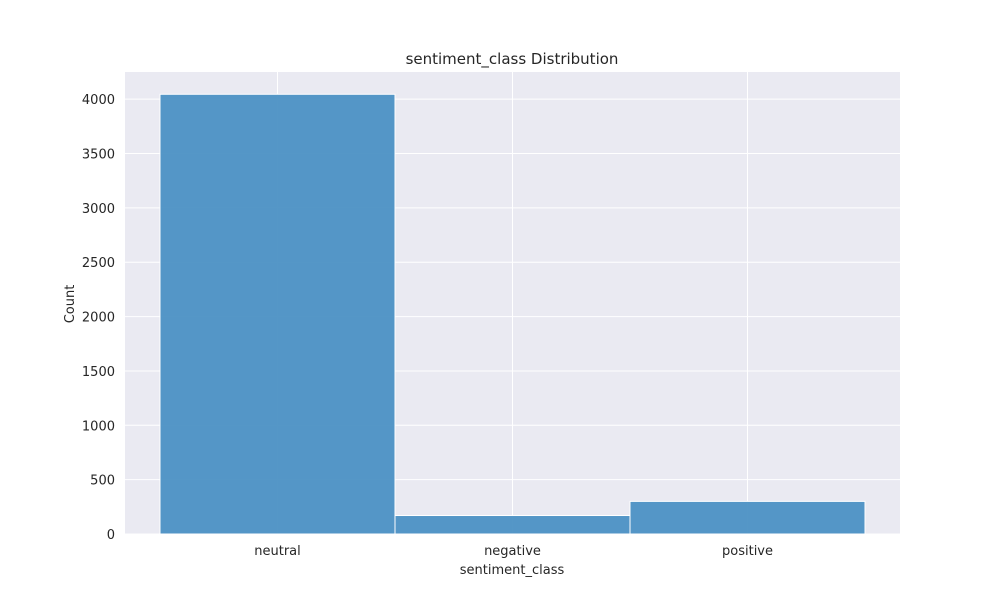  I want to click on x-tick-label: positive, so click(747, 551).